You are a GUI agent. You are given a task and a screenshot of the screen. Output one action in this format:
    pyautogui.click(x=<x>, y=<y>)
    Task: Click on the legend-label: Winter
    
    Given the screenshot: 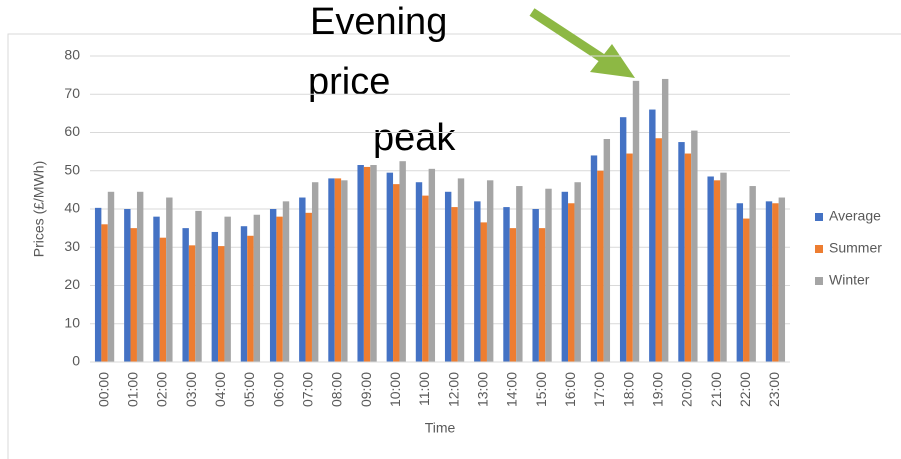 What is the action you would take?
    pyautogui.click(x=849, y=280)
    